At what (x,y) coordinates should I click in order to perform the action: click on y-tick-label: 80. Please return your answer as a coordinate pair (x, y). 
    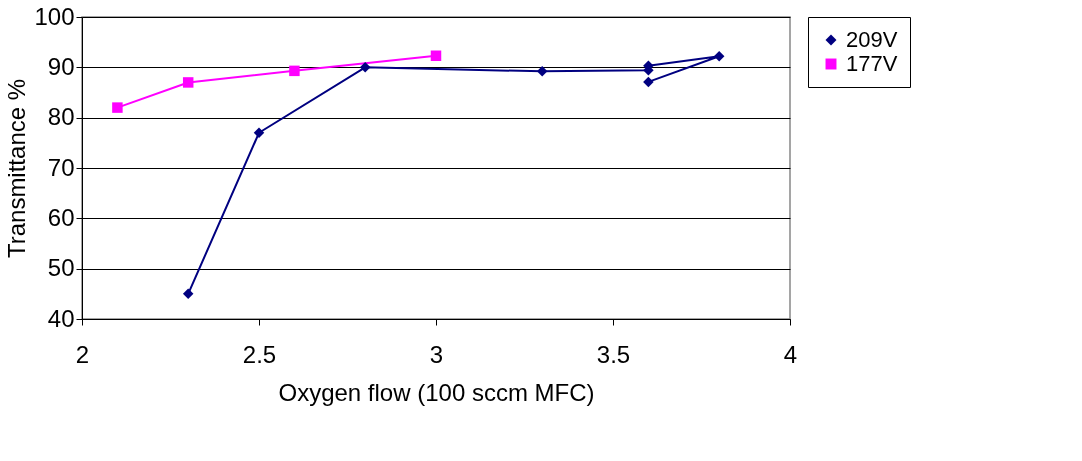
    Looking at the image, I should click on (61, 117).